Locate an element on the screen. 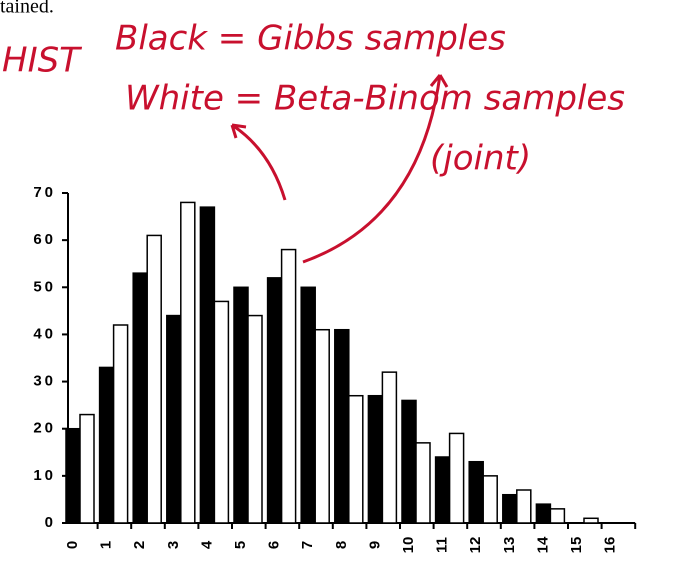 The height and width of the screenshot is (561, 692). x-tick-label: 15 is located at coordinates (576, 545).